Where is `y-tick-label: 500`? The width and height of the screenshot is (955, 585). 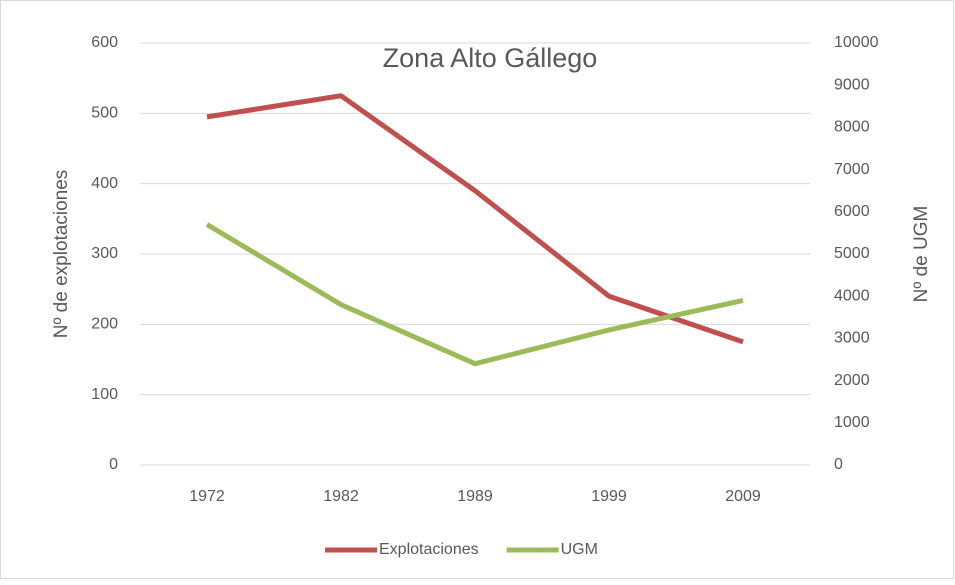
y-tick-label: 500 is located at coordinates (104, 113).